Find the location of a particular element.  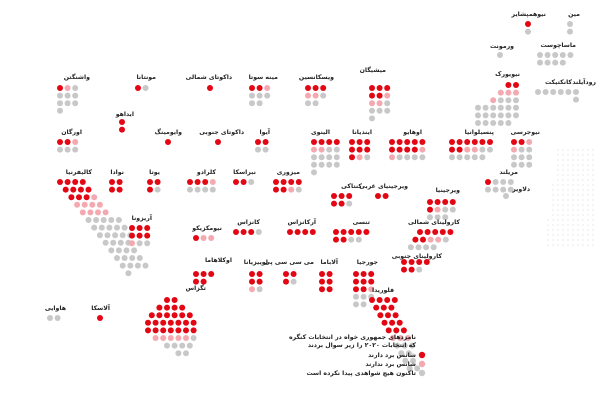

state-group: واشنگتن is located at coordinates (73, 93).